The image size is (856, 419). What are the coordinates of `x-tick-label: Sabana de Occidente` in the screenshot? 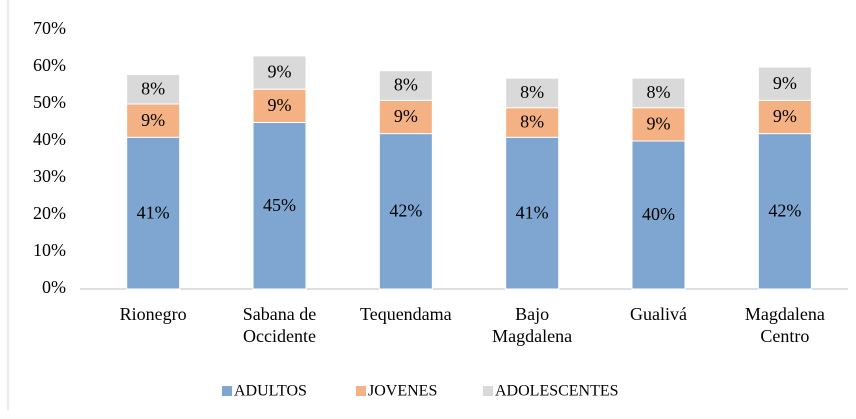 It's located at (279, 325).